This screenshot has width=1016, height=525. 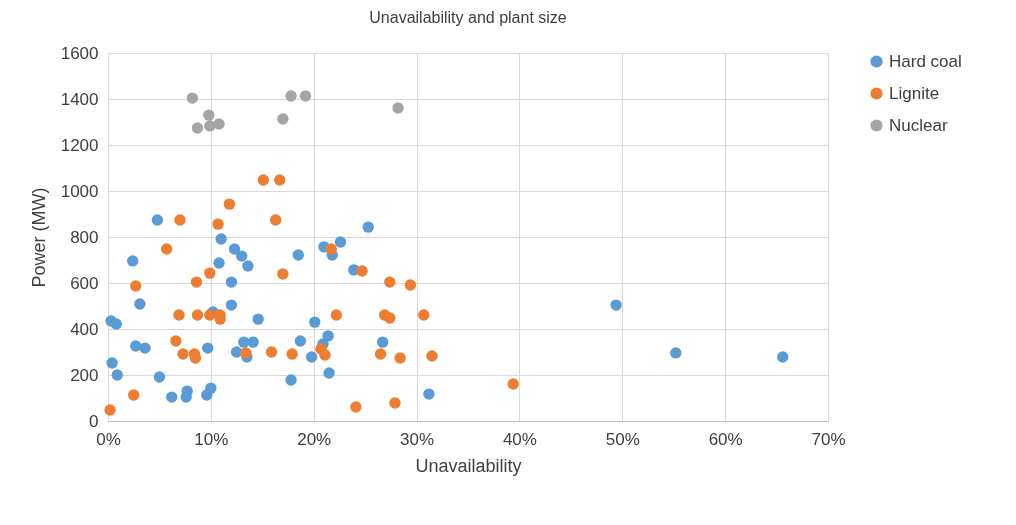 What do you see at coordinates (828, 439) in the screenshot?
I see `x-tick-label: 70%` at bounding box center [828, 439].